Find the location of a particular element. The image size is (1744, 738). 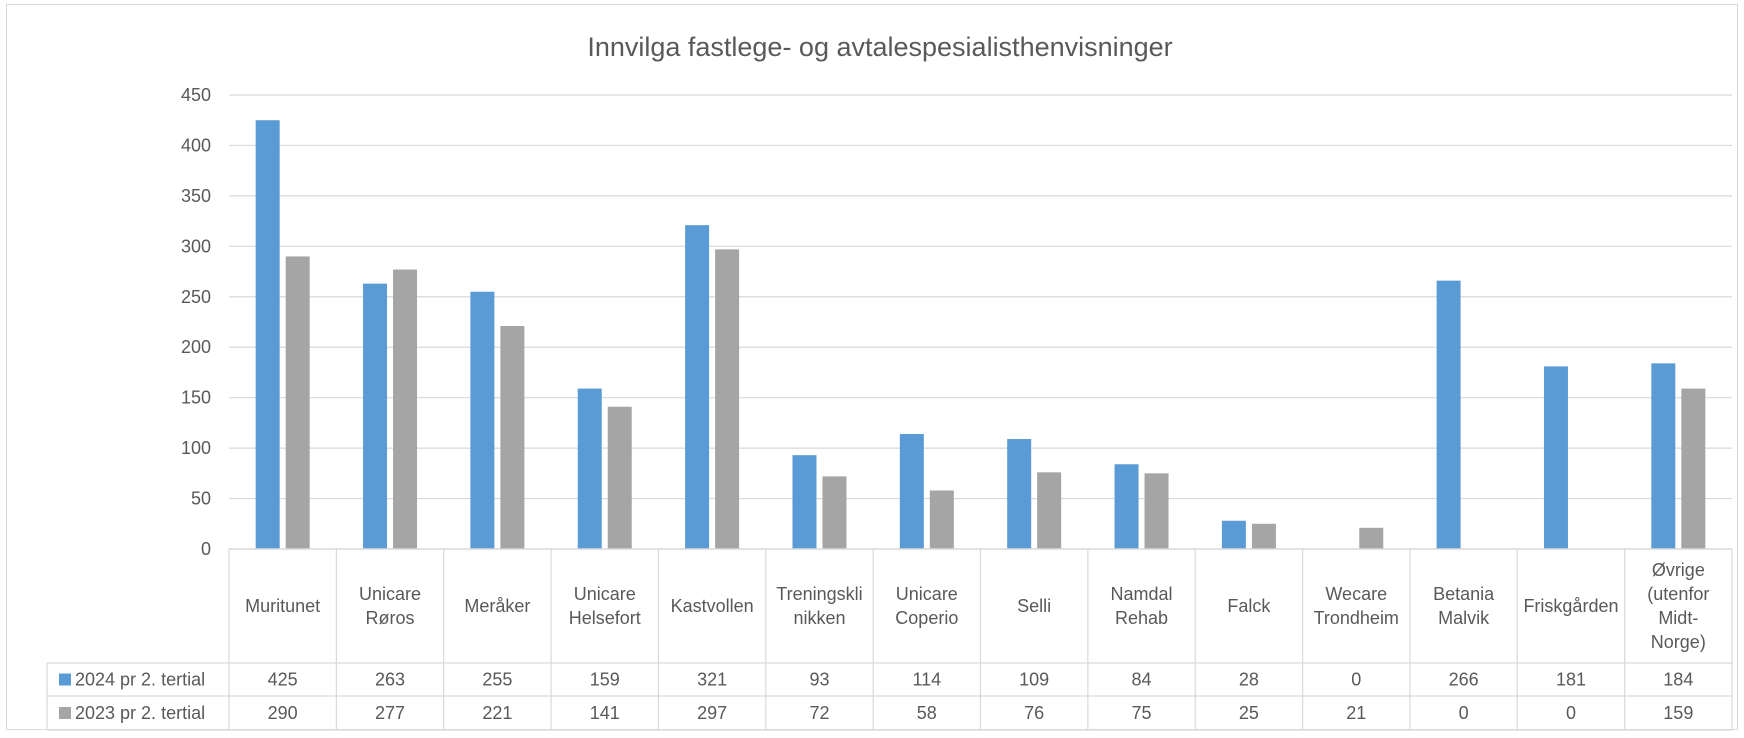

legend-key-series2 is located at coordinates (65, 713).